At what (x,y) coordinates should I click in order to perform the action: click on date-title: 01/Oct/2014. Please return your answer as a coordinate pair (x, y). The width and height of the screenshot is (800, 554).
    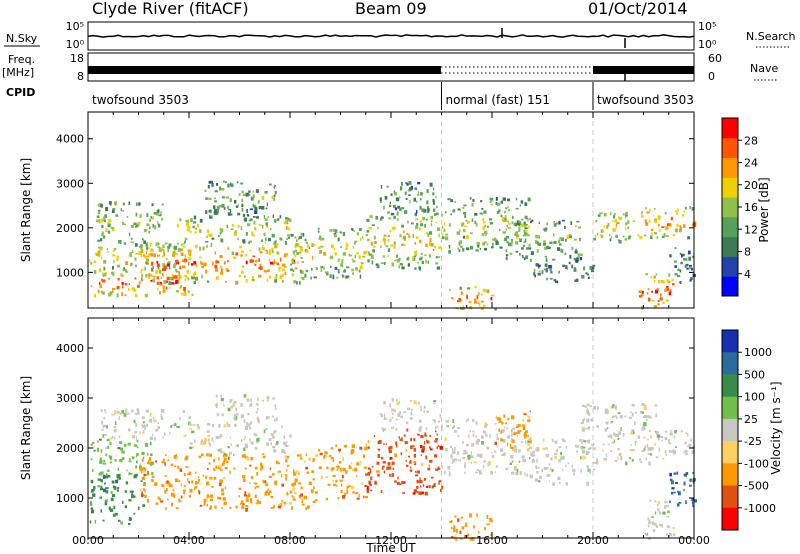
    Looking at the image, I should click on (638, 9).